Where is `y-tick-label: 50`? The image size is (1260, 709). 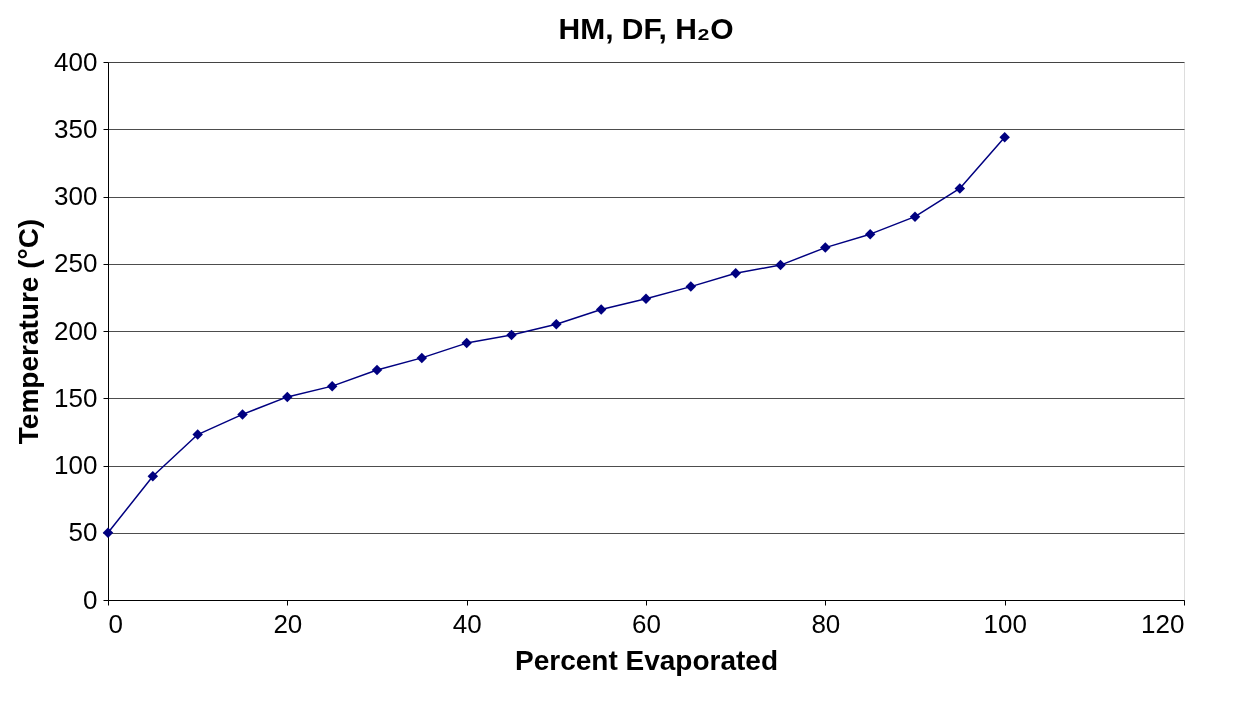
y-tick-label: 50 is located at coordinates (83, 532).